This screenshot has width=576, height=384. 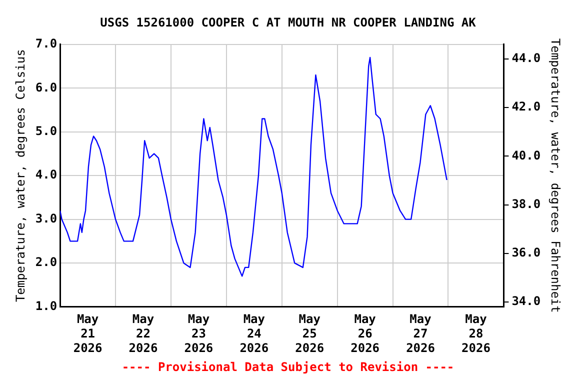 What do you see at coordinates (555, 175) in the screenshot?
I see `y2-axis-title: Temperature, water, degrees Fahrenheit` at bounding box center [555, 175].